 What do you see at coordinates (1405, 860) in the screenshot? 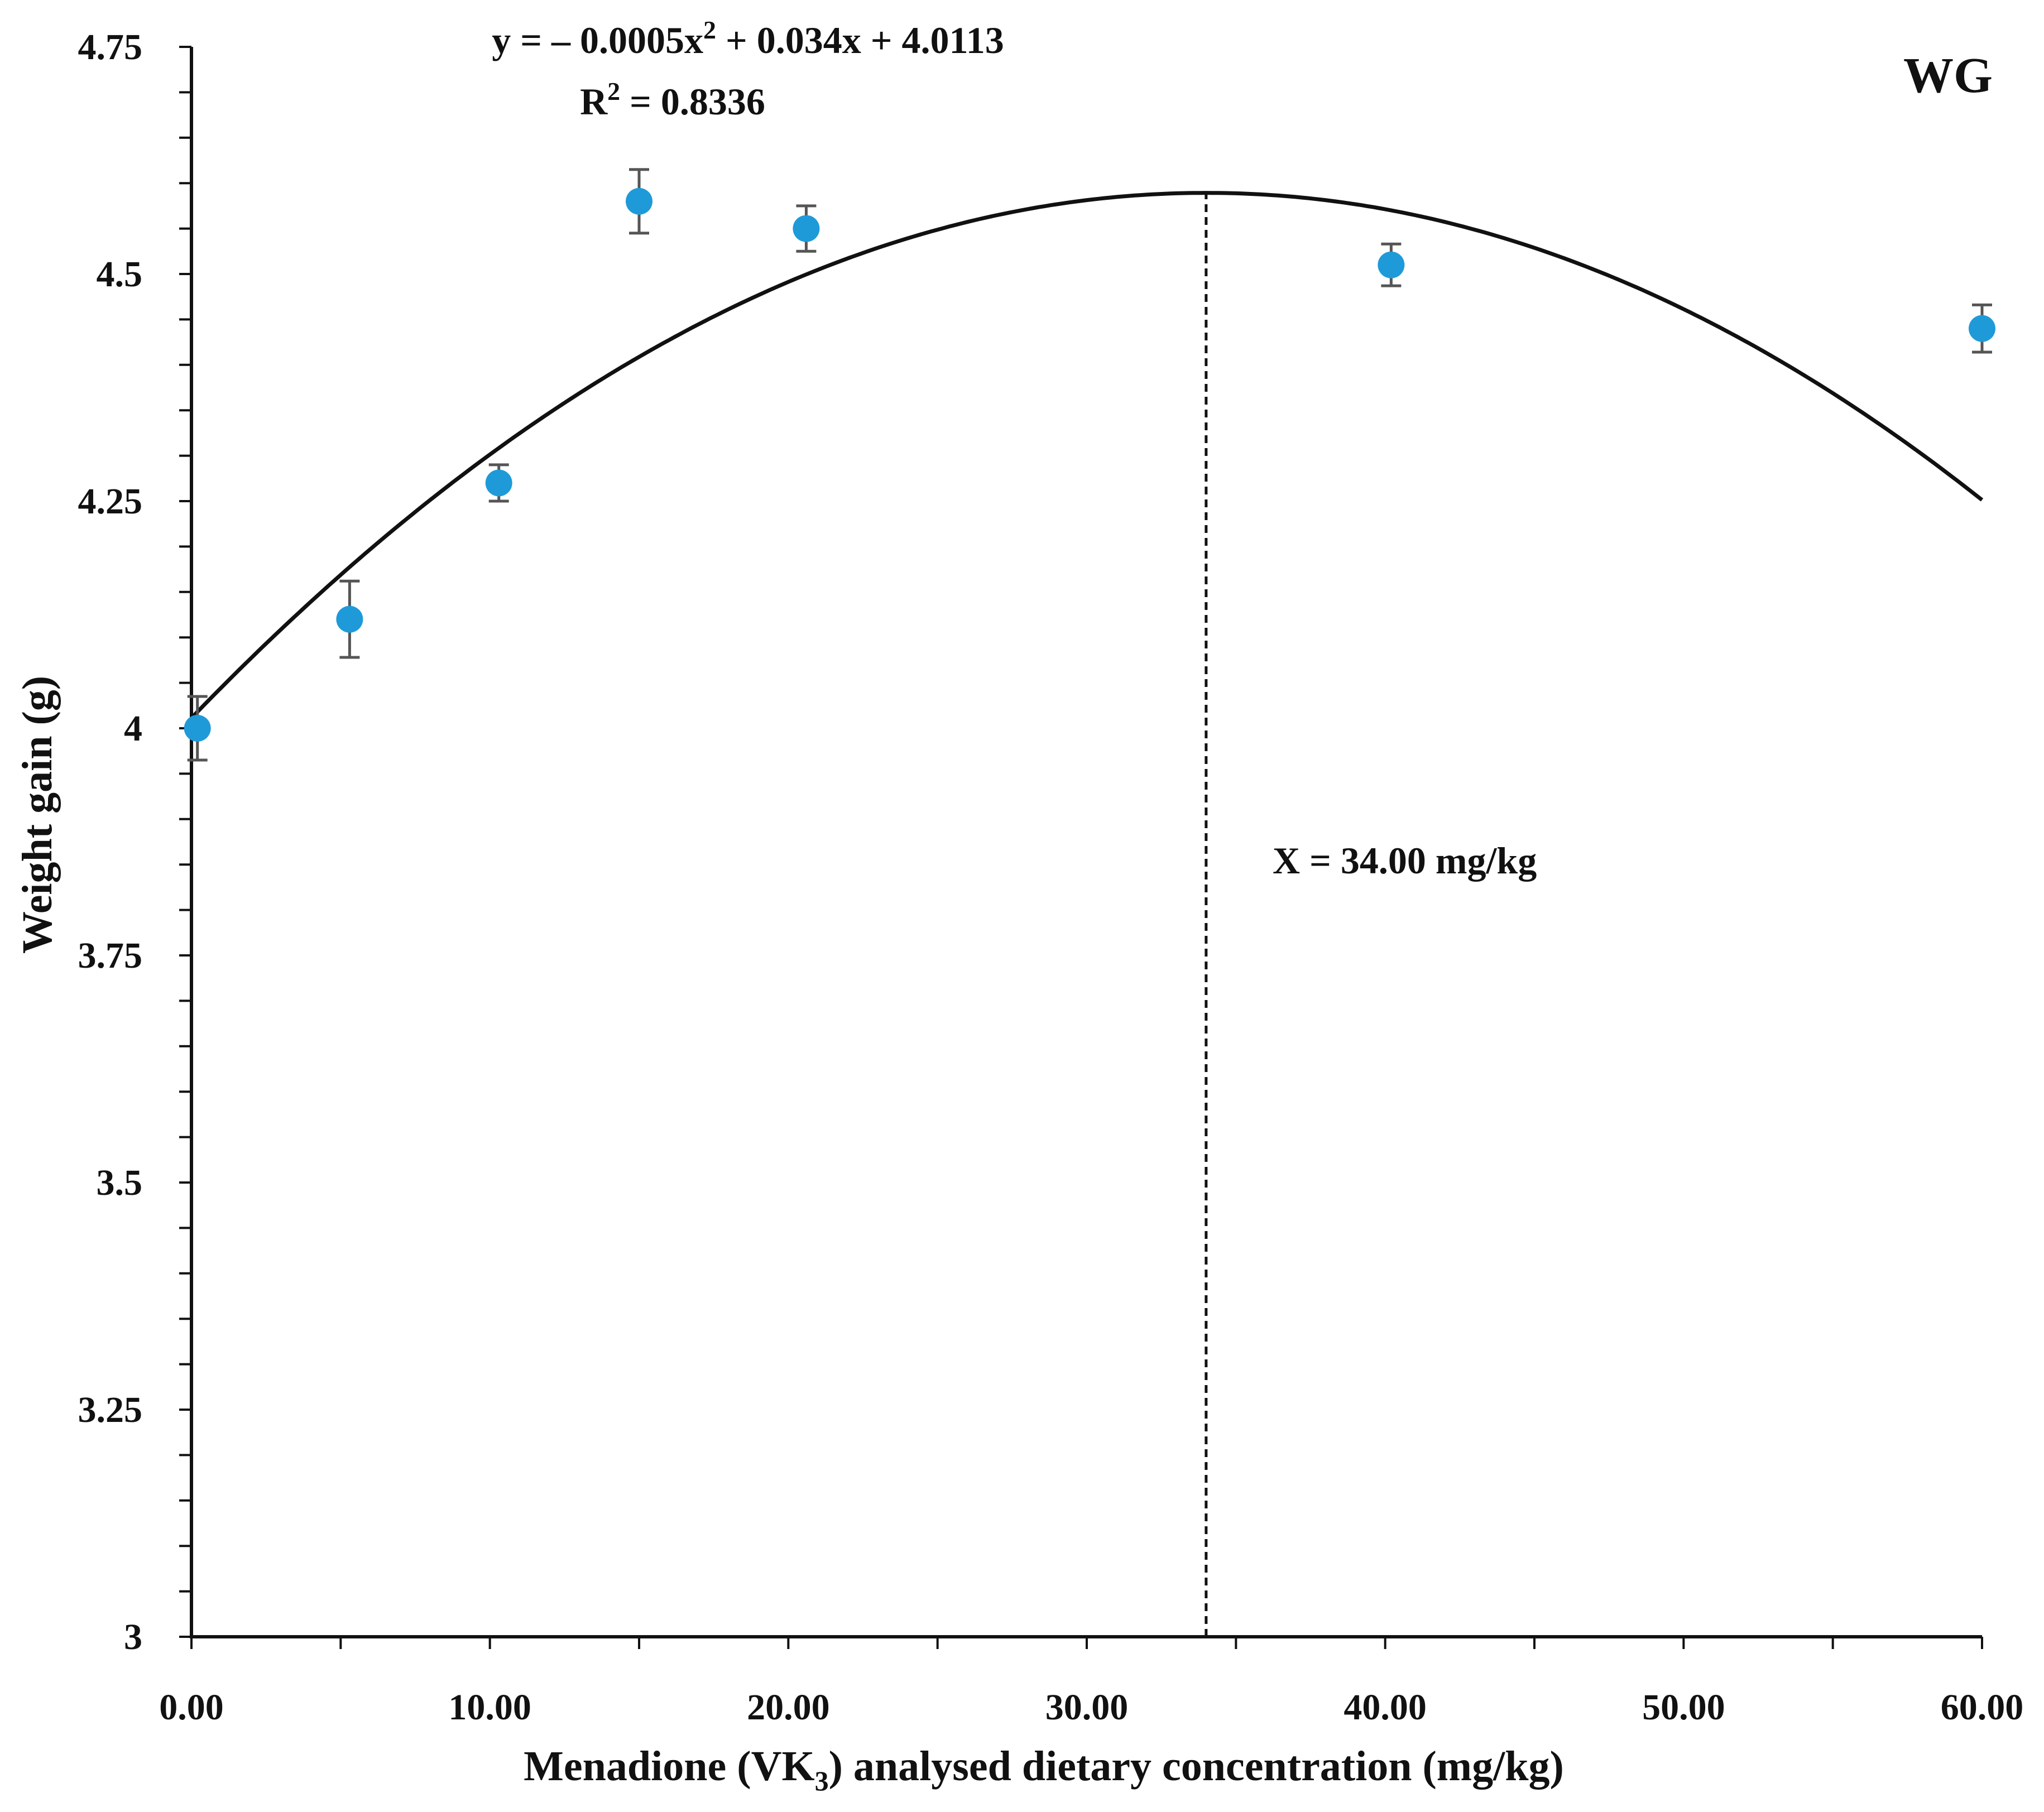
I see `optimum-label: X = 34.00 mg/kg` at bounding box center [1405, 860].